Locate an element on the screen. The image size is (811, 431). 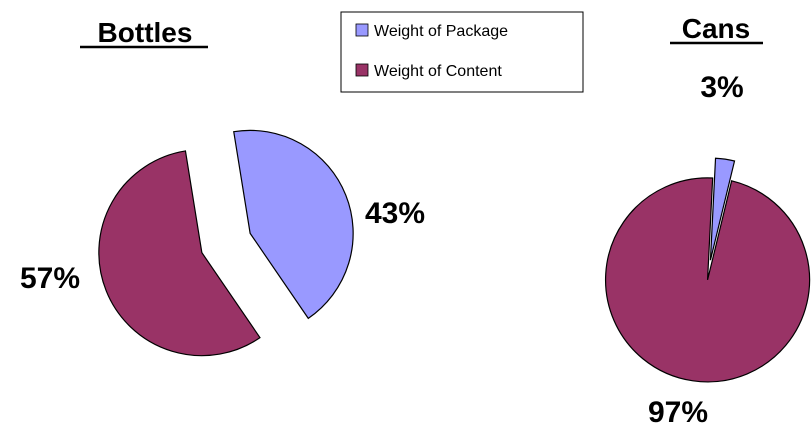
cans-title: Cans is located at coordinates (716, 28).